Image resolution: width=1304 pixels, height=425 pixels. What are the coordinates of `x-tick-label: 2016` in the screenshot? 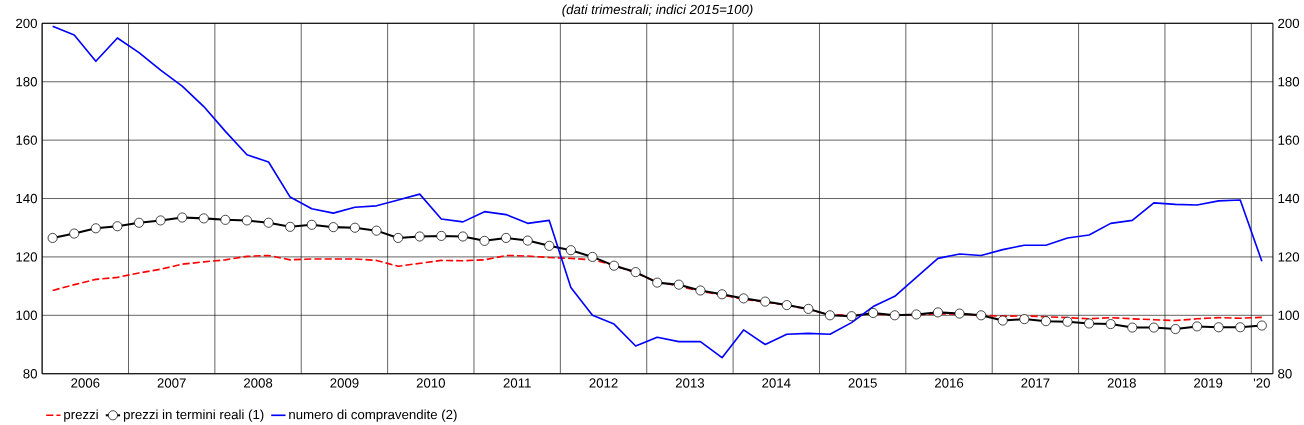 It's located at (949, 383).